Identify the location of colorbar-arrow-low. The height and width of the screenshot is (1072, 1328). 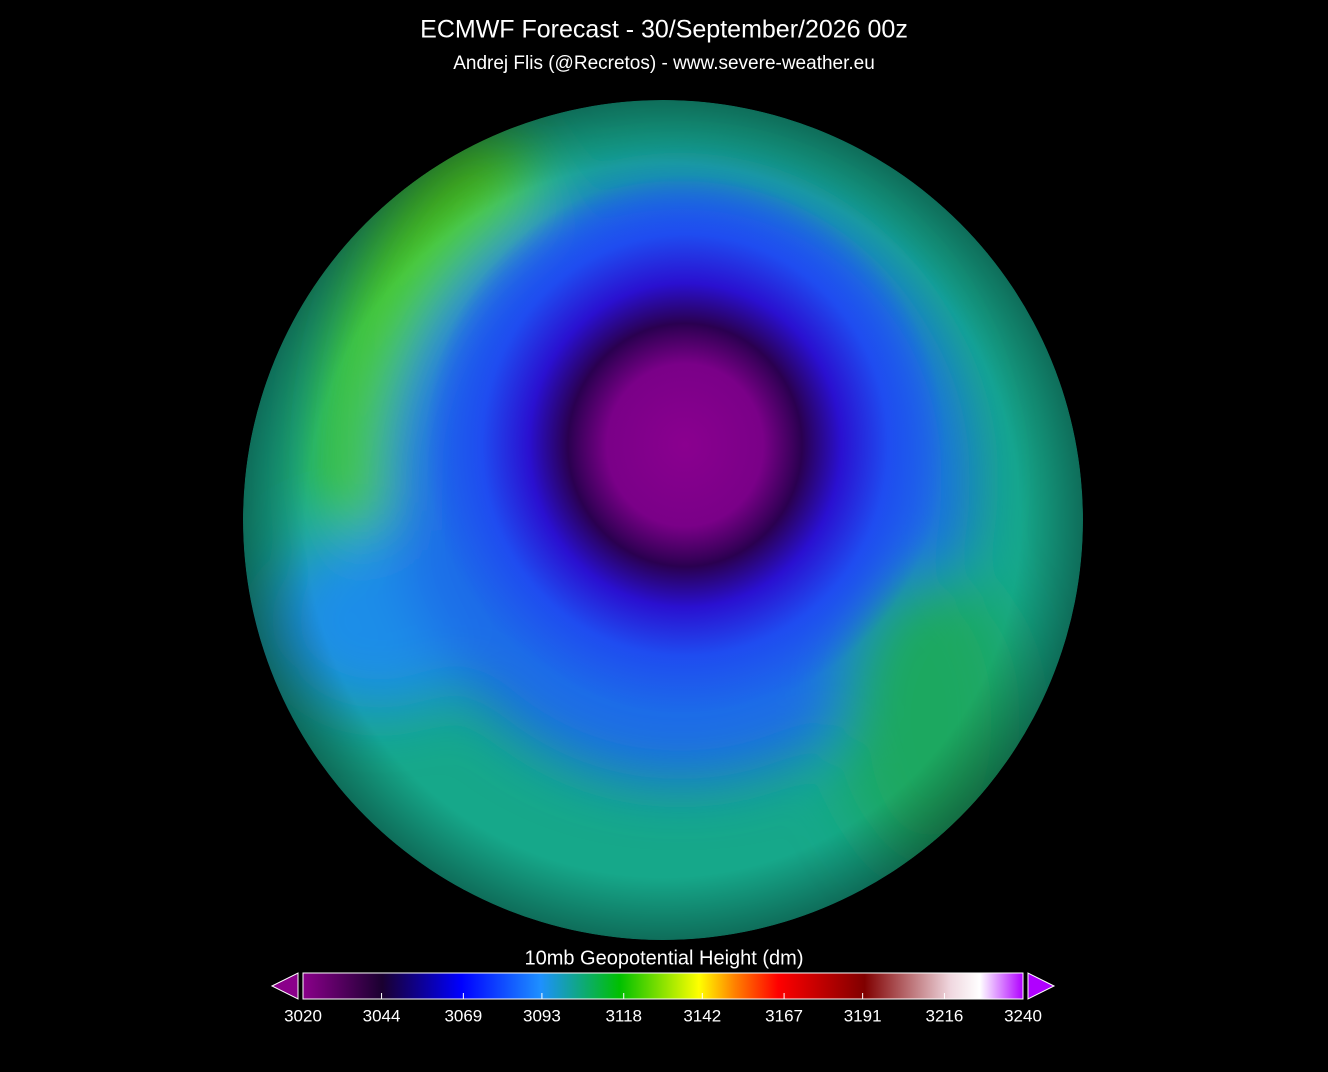
(284, 986).